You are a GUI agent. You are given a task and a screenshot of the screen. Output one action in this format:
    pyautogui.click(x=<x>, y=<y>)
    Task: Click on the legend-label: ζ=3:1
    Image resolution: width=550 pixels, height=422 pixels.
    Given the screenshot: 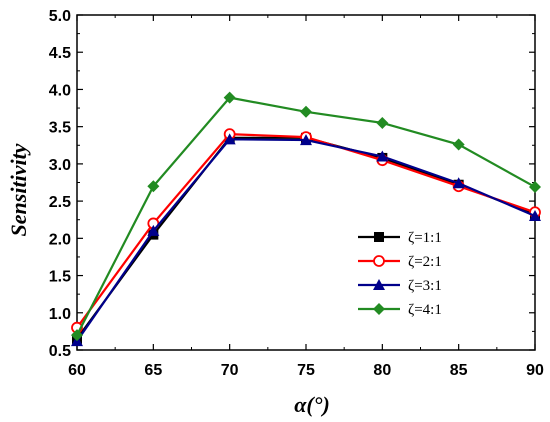 What is the action you would take?
    pyautogui.click(x=425, y=286)
    